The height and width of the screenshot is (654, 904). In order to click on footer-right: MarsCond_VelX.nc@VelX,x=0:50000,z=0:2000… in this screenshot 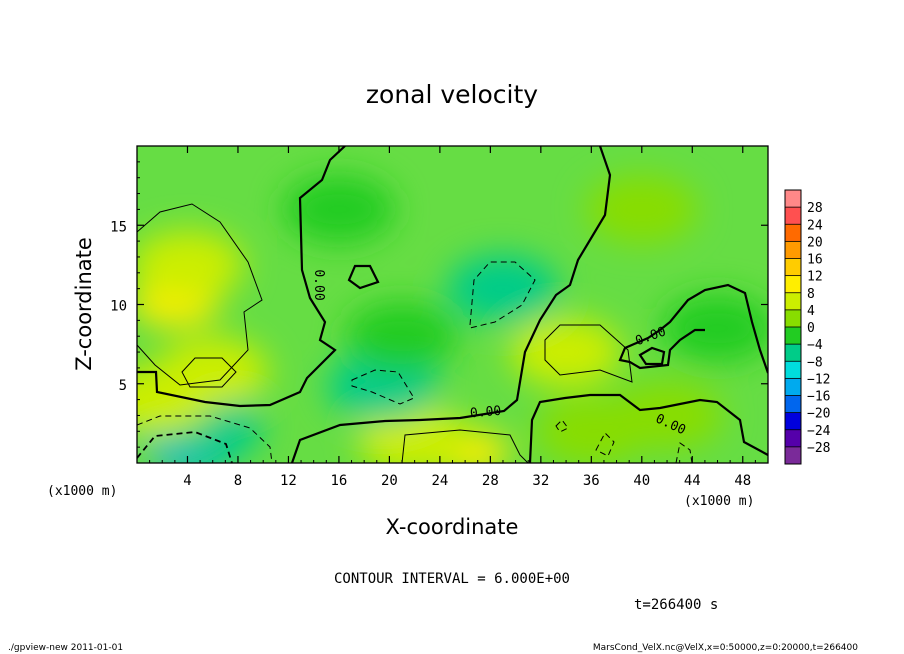, I will do `click(725, 648)`.